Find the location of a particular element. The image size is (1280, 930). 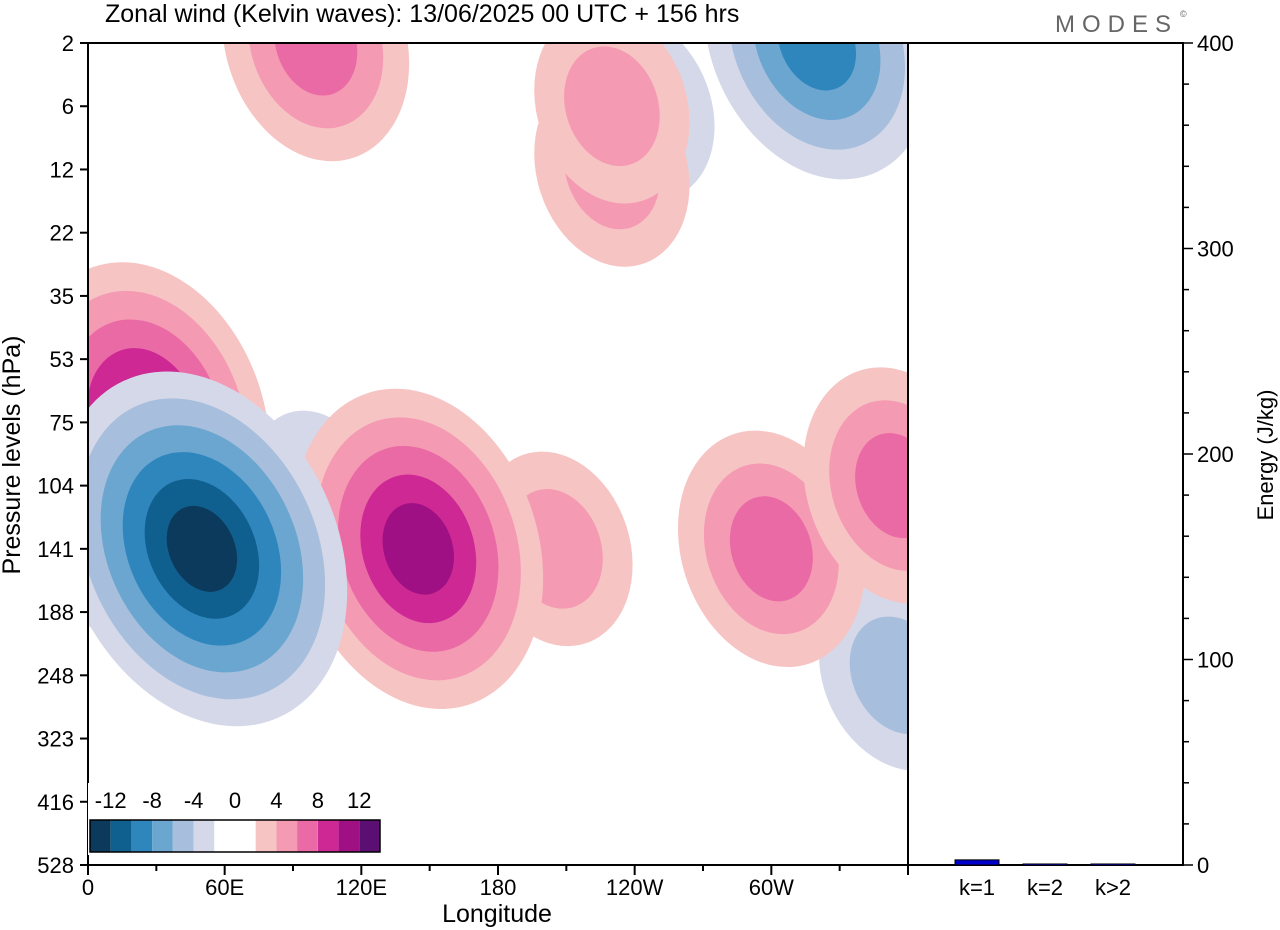

energy-category-label: k=1 is located at coordinates (977, 887).